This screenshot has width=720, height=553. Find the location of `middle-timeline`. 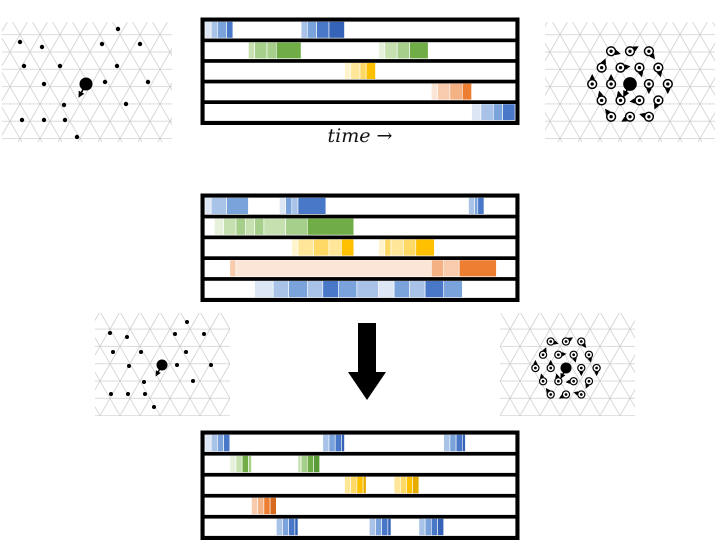

middle-timeline is located at coordinates (360, 247).